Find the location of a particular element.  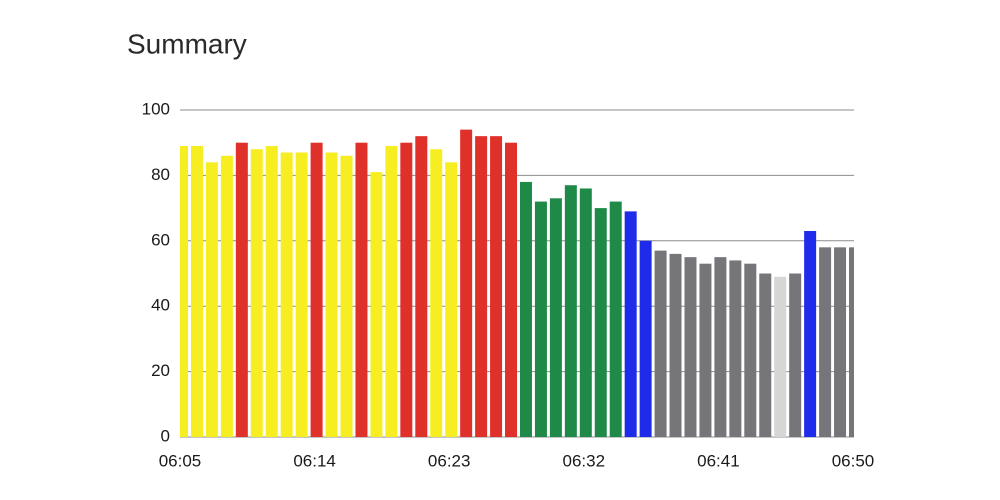

chart-title: Summary is located at coordinates (187, 43).